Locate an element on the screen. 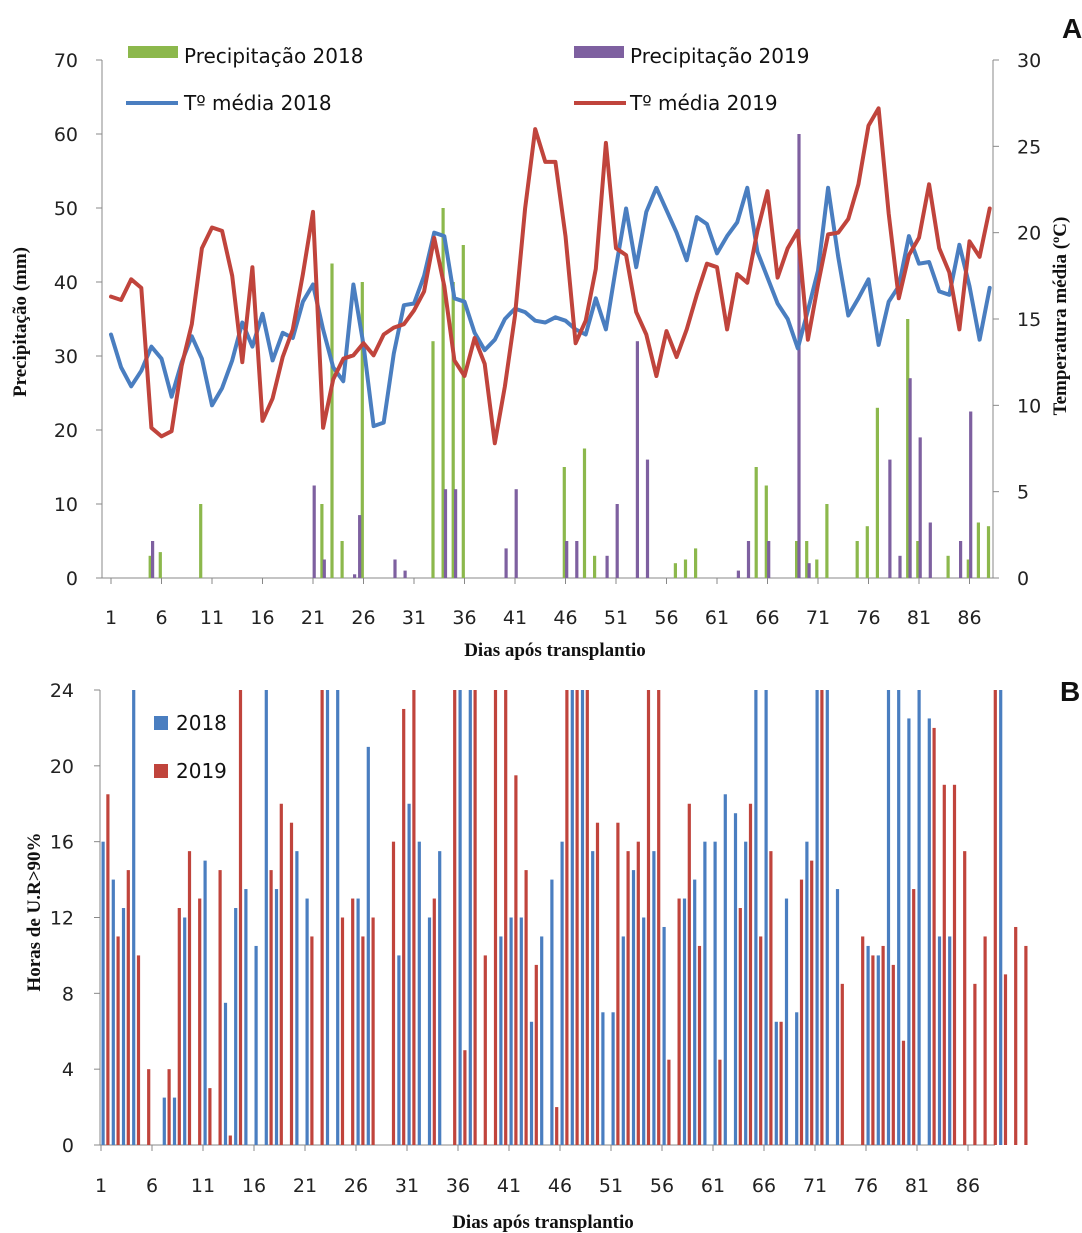 The image size is (1082, 1233). y-tick-label: 4 is located at coordinates (68, 1070).